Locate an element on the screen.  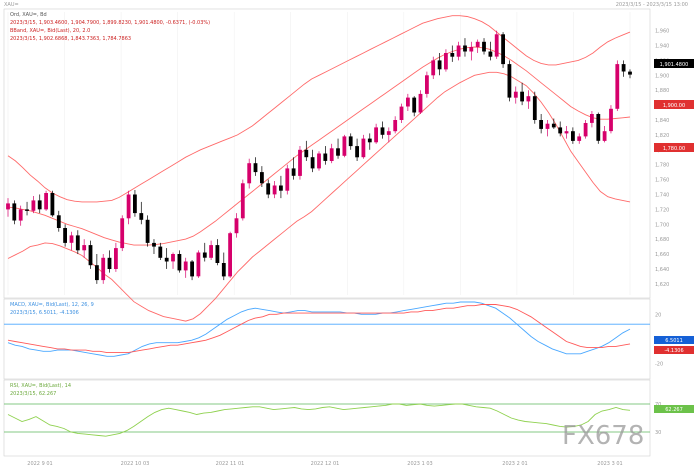
macd-legend-2: 2023/3/15, 6.5011, -4.1306 is located at coordinates (44, 313).